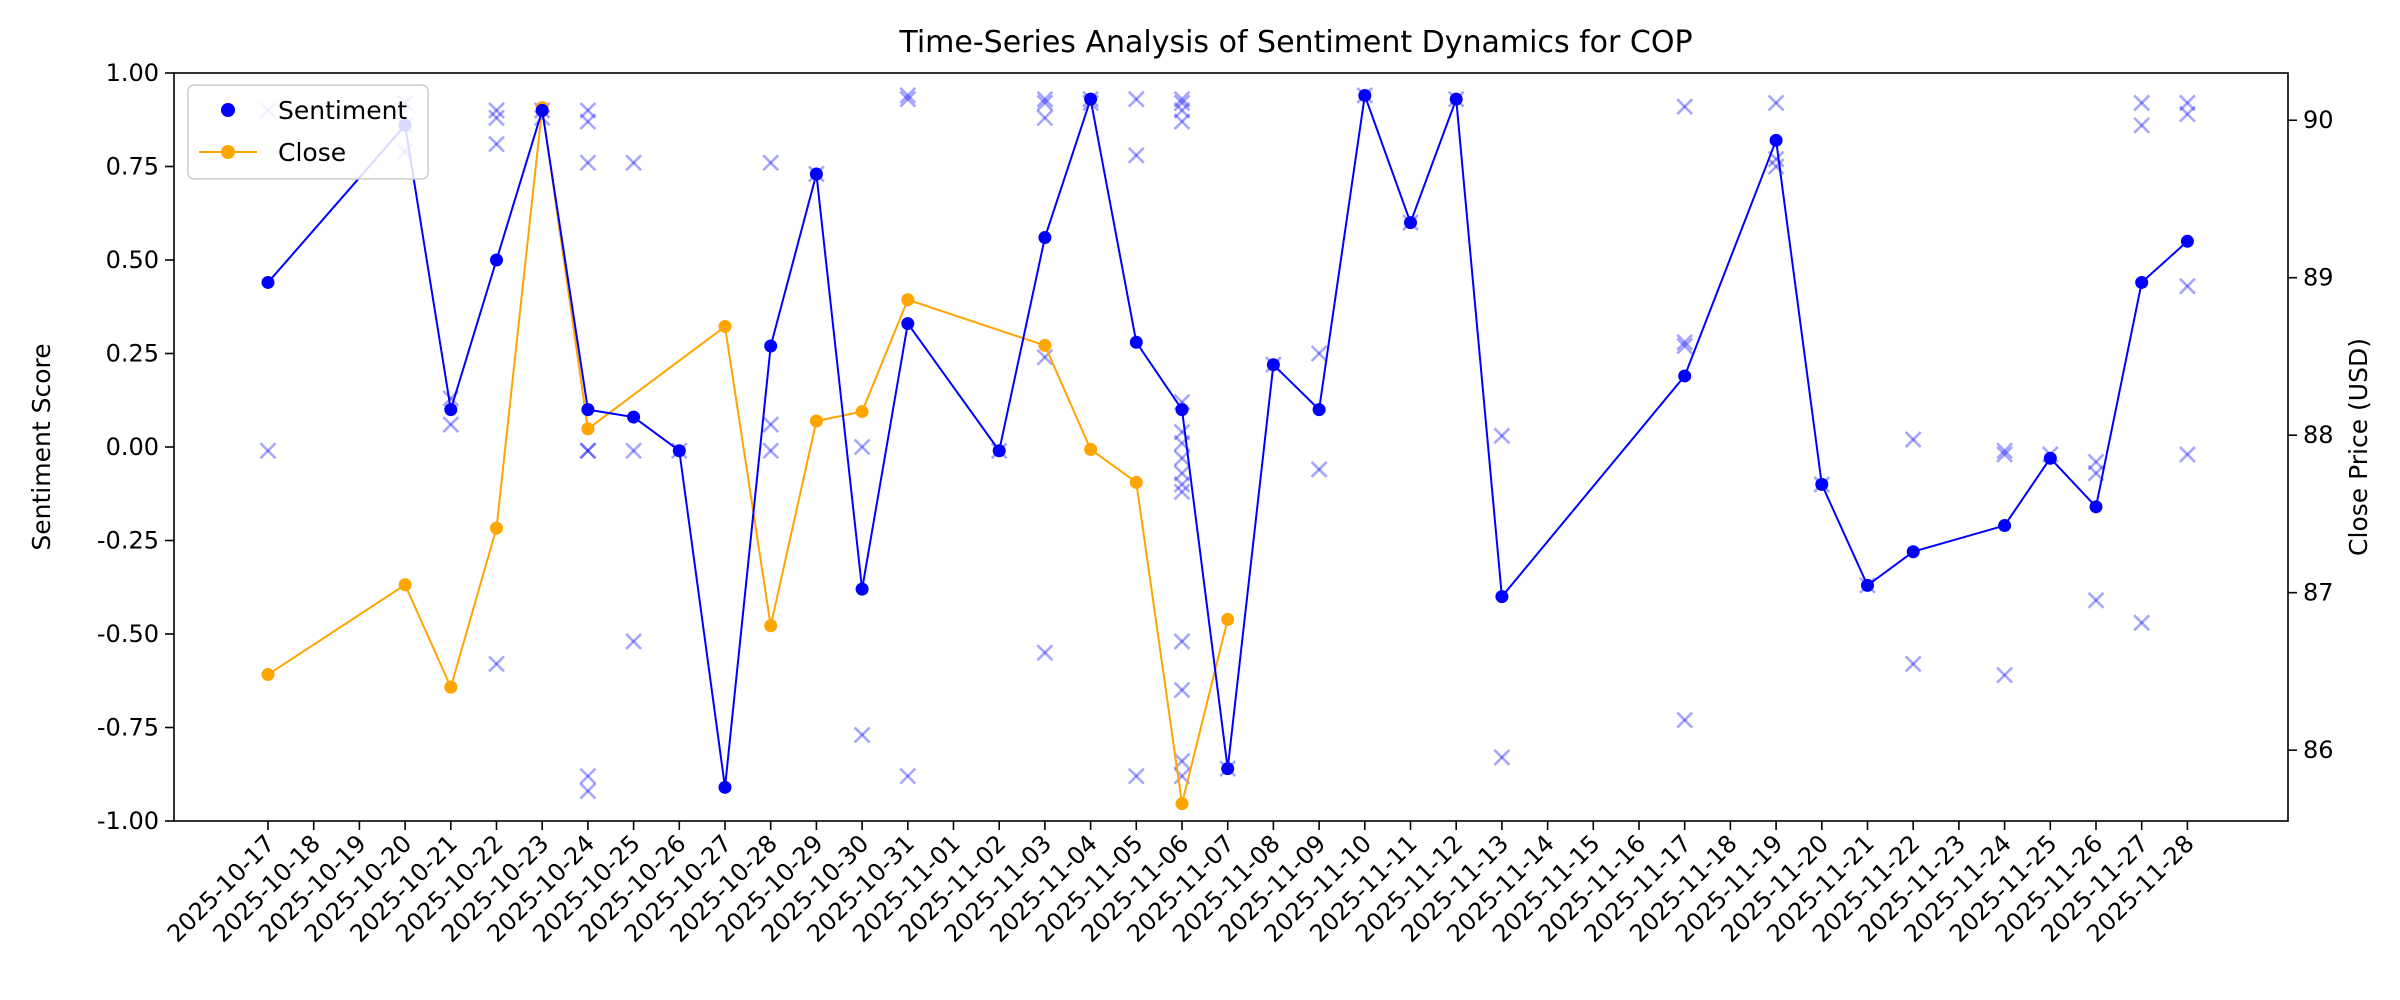 The image size is (2400, 1000). Describe the element at coordinates (41, 446) in the screenshot. I see `y-axis-label: Sentiment Score` at that location.